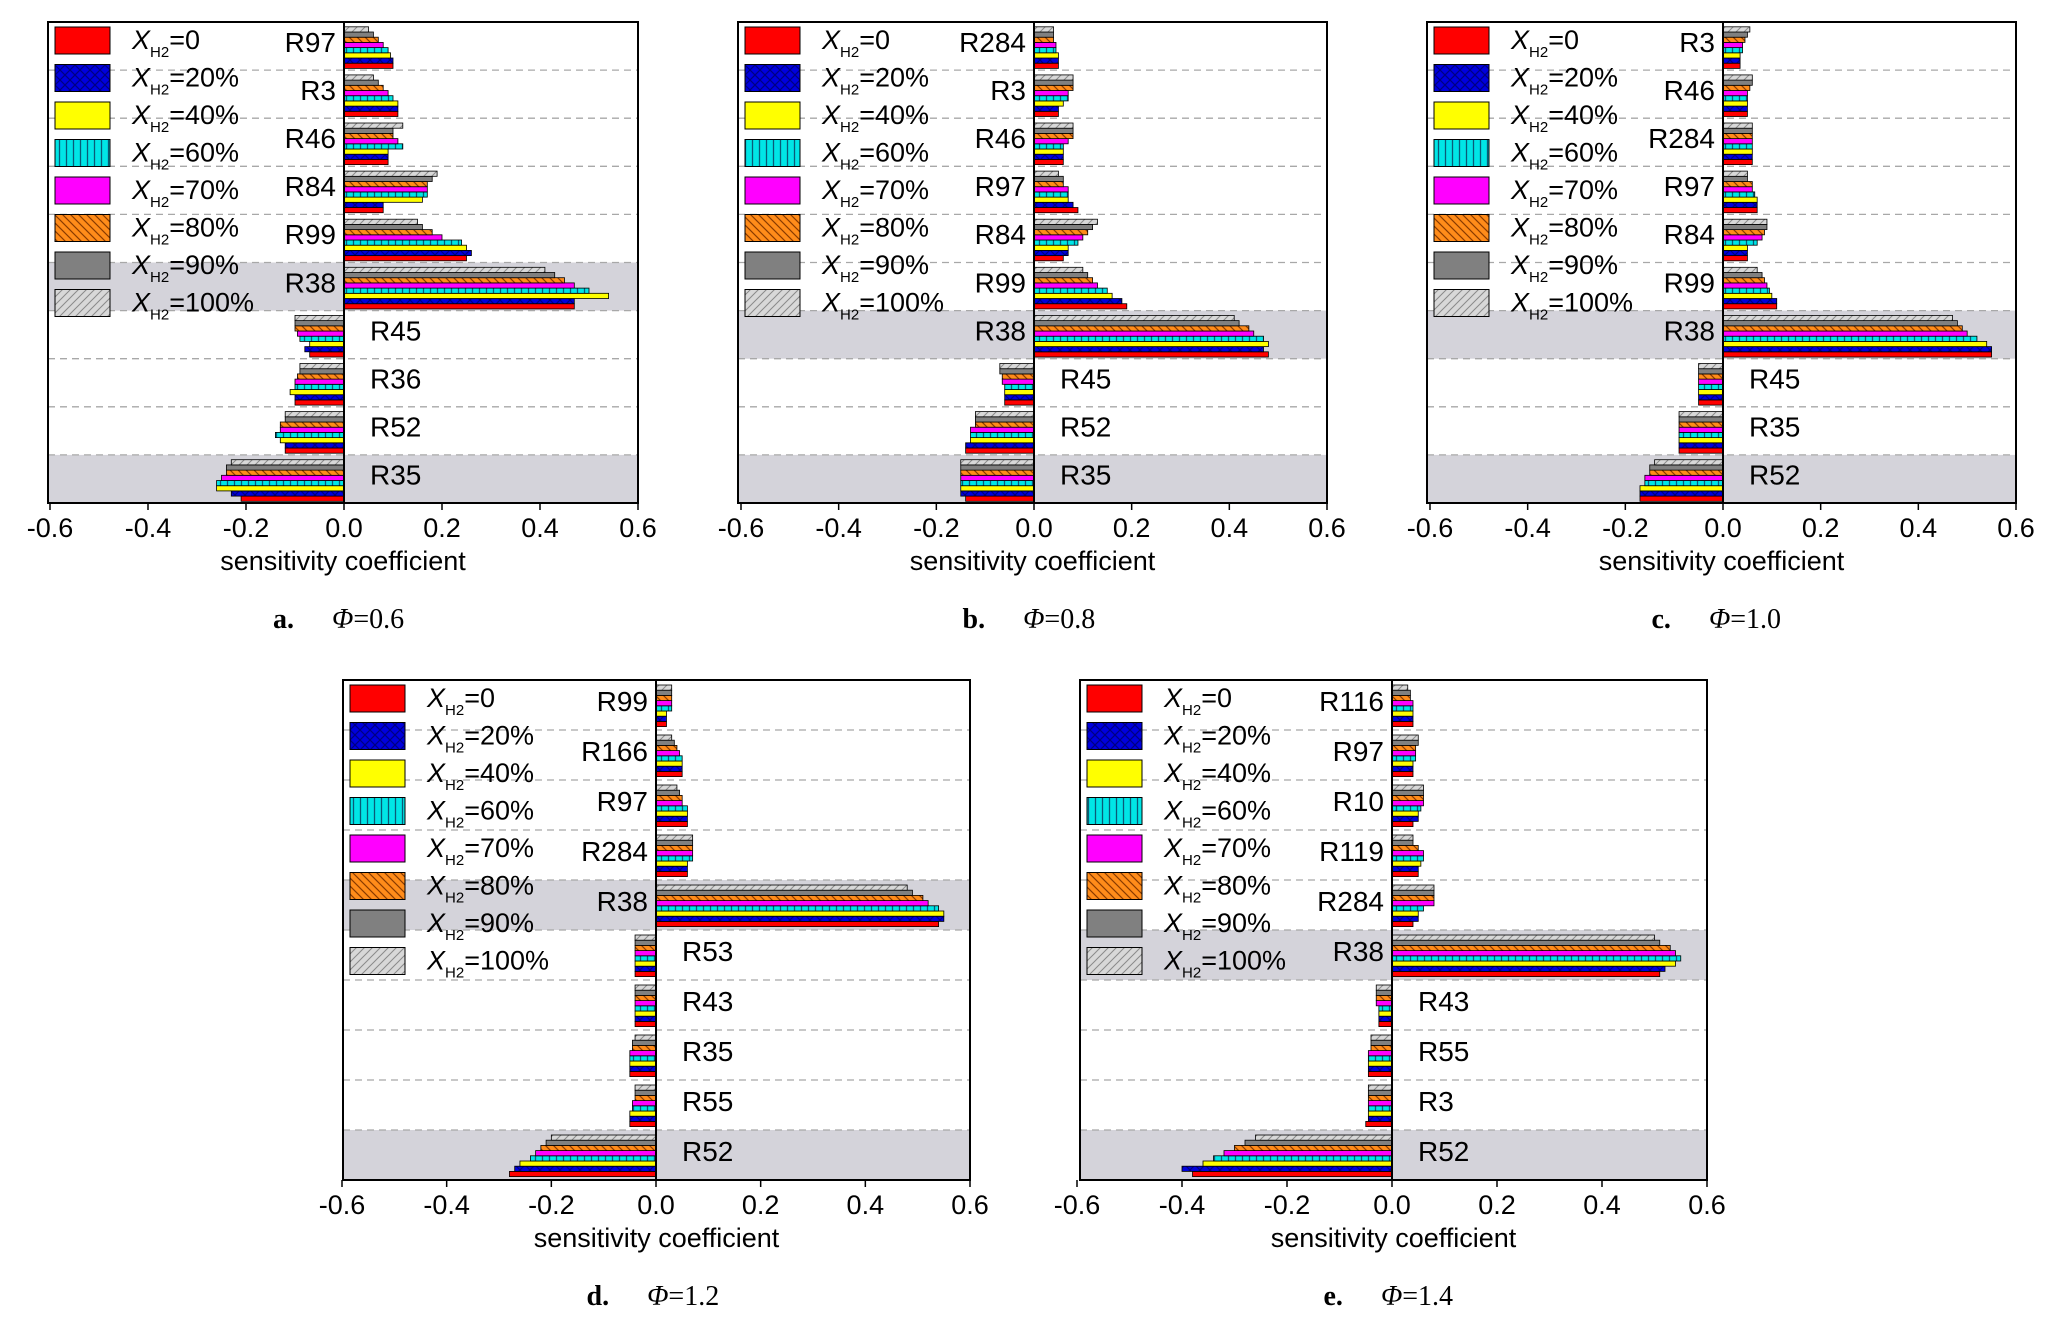 The width and height of the screenshot is (2058, 1325). What do you see at coordinates (1443, 1001) in the screenshot?
I see `category-label: R43` at bounding box center [1443, 1001].